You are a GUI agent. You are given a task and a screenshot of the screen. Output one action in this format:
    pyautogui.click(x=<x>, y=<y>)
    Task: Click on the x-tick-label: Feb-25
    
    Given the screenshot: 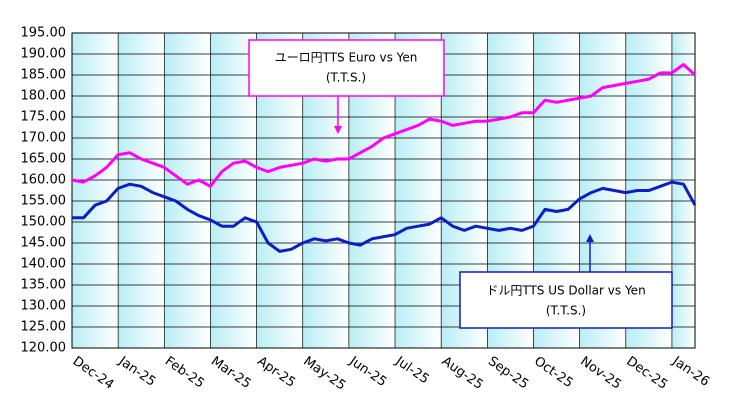 What is the action you would take?
    pyautogui.click(x=184, y=373)
    